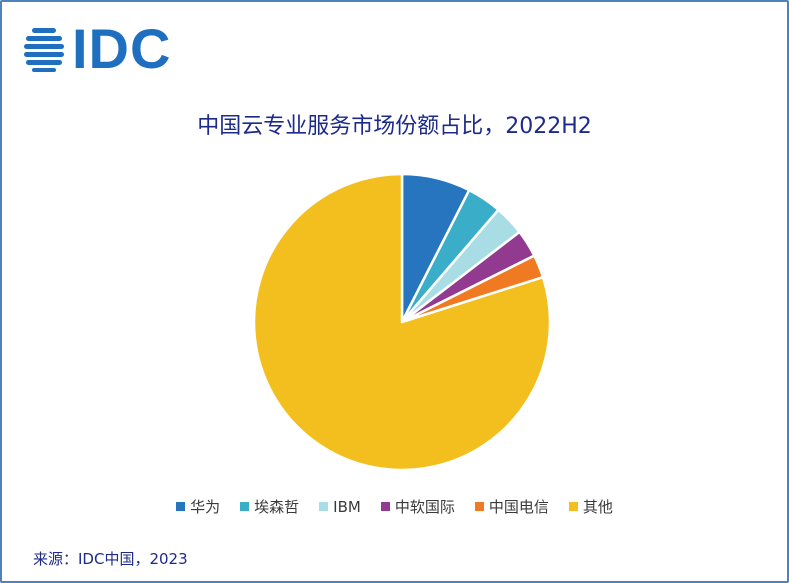 Image resolution: width=789 pixels, height=583 pixels. Describe the element at coordinates (44, 50) in the screenshot. I see `globe-icon` at that location.